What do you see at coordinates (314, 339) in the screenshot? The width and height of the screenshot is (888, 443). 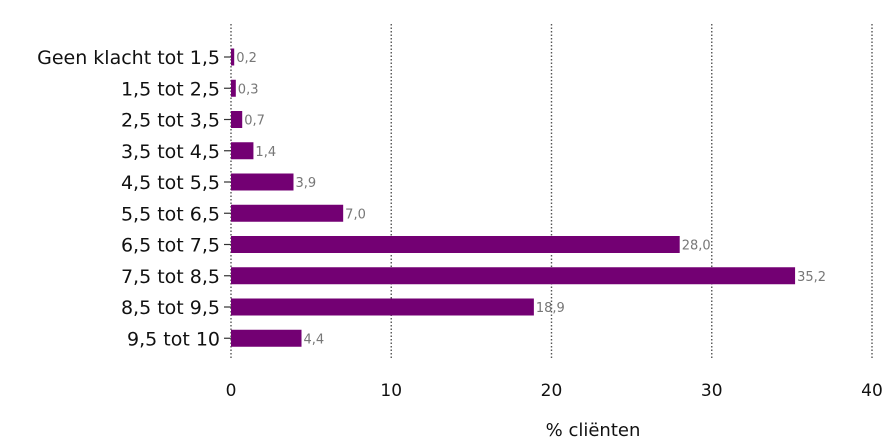 I see `value-label-10: 4,4` at bounding box center [314, 339].